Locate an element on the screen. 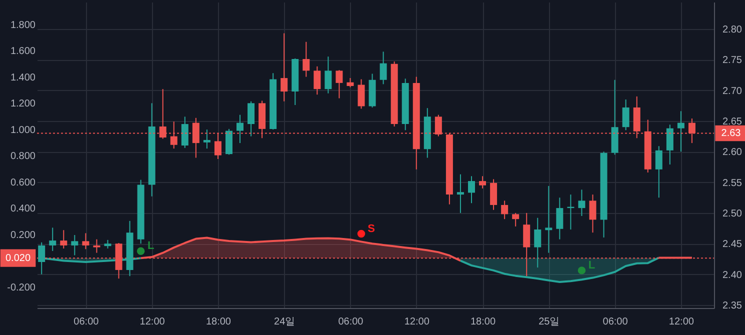  ref-line-label: 0.020 is located at coordinates (18, 258).